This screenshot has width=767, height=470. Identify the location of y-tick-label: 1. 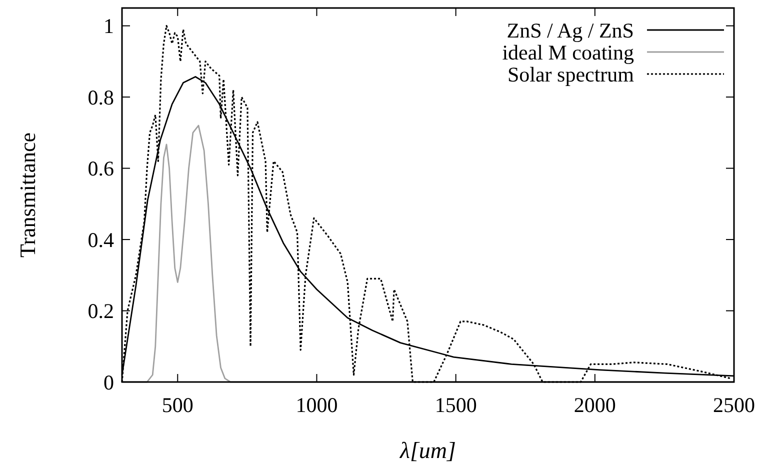
(109, 26).